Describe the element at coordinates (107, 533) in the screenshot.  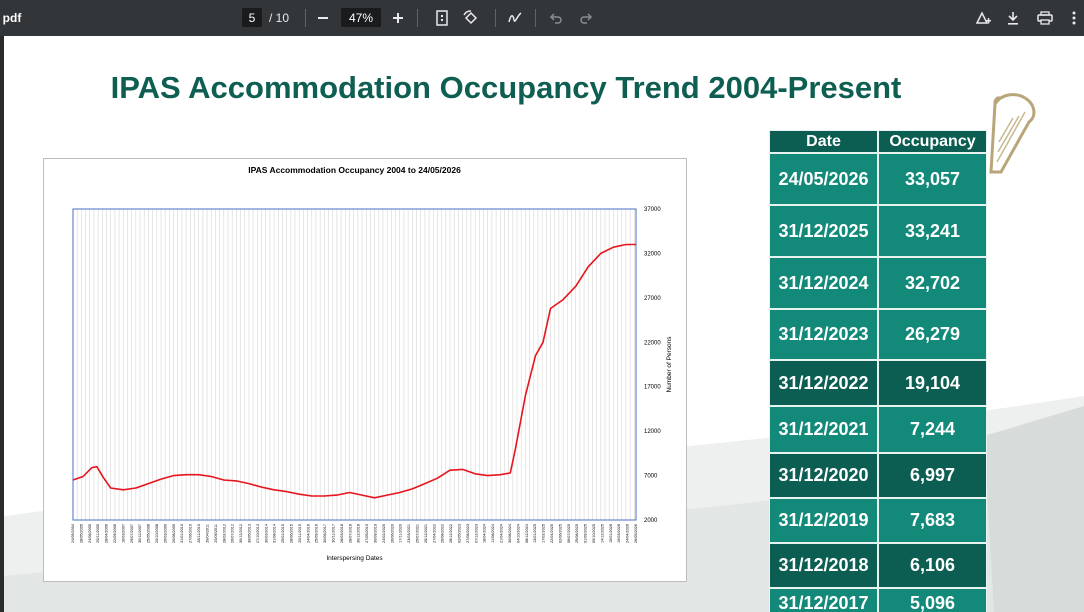
I see `x-tick-label: 28/04/2006` at that location.